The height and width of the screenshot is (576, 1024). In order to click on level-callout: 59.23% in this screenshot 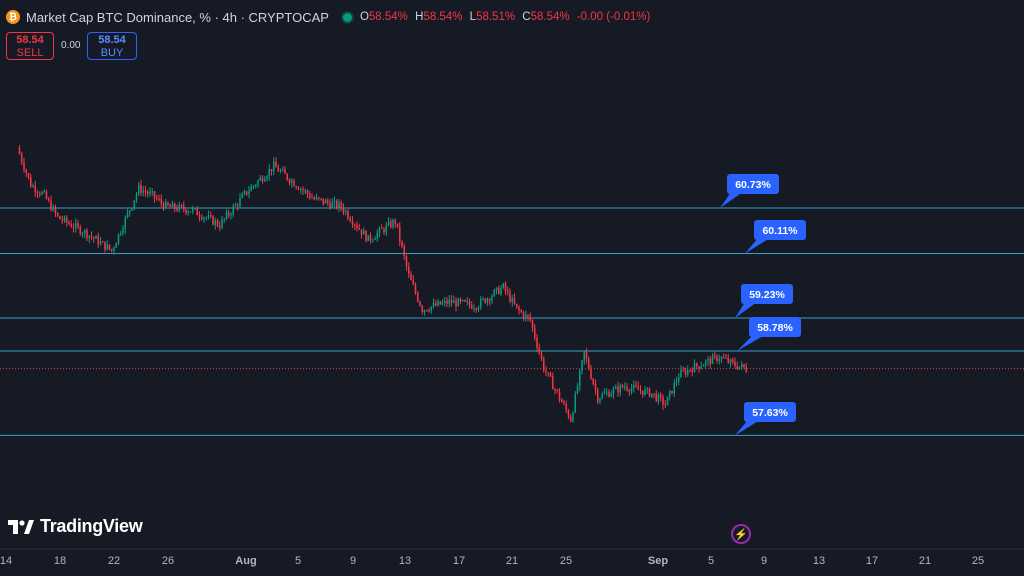, I will do `click(764, 301)`.